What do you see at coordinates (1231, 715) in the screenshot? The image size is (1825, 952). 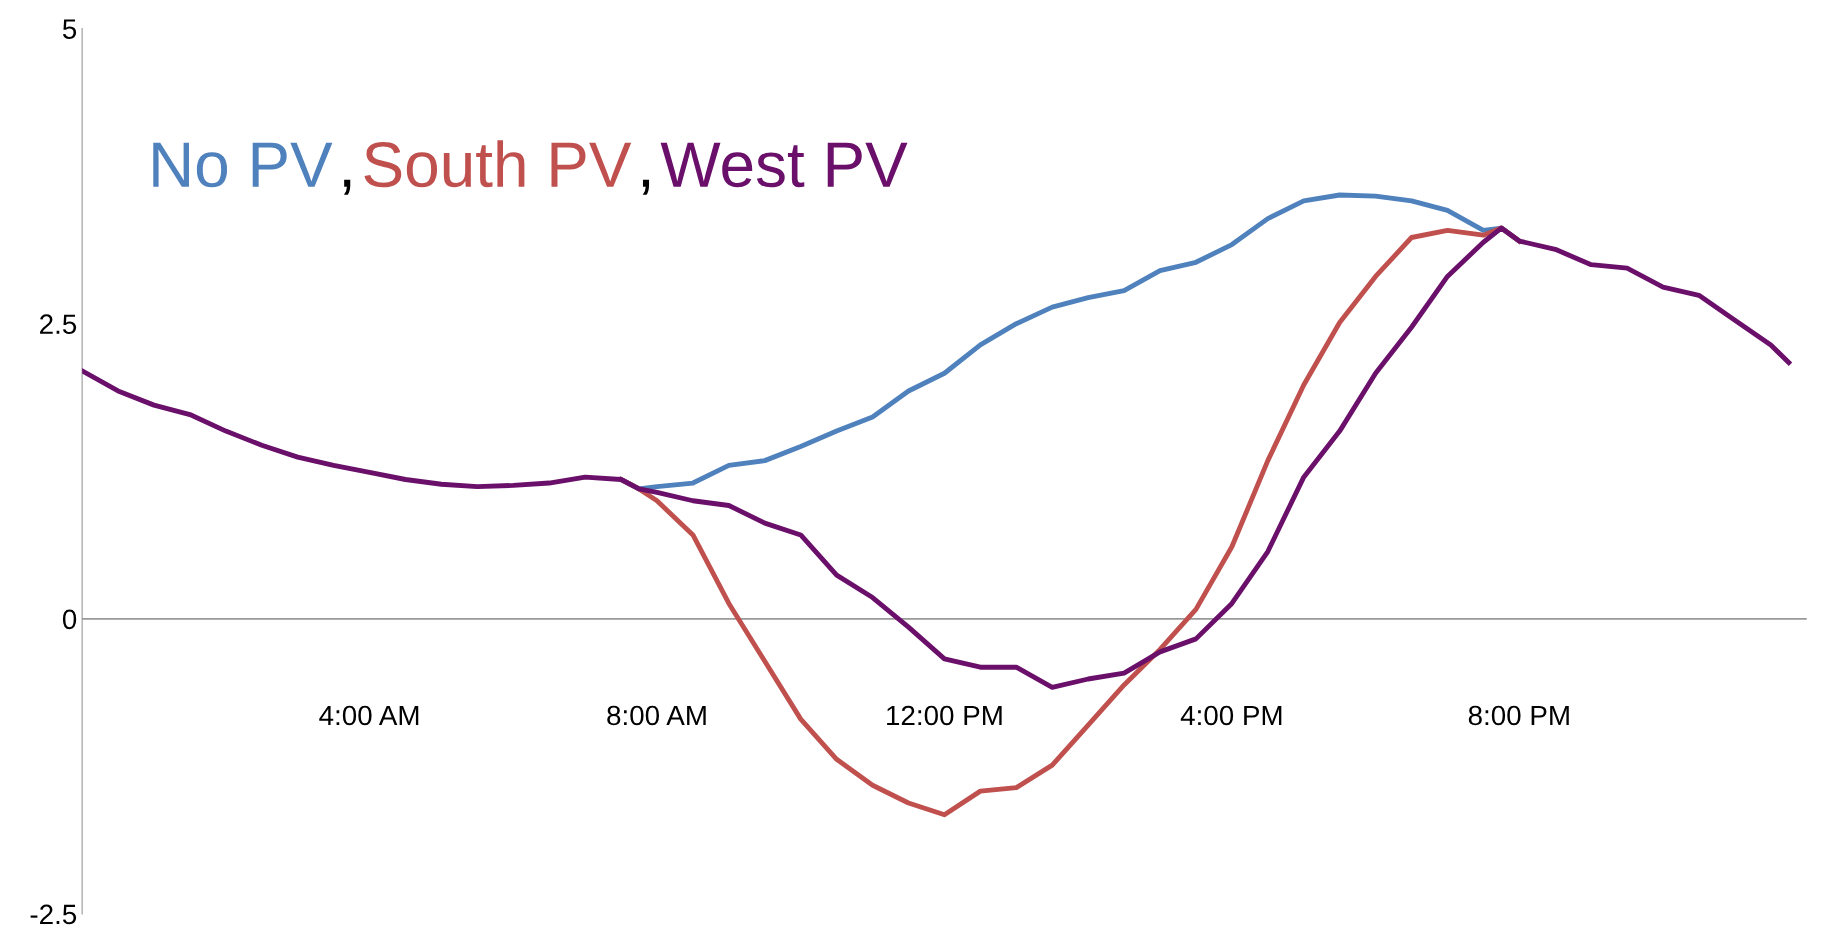 I see `x-tick-label: 4:00 PM` at bounding box center [1231, 715].